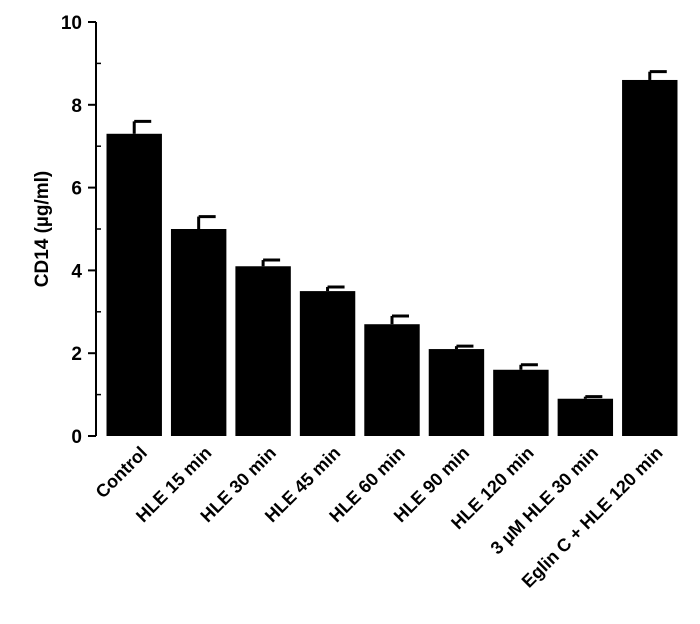 The height and width of the screenshot is (624, 700). What do you see at coordinates (76, 106) in the screenshot?
I see `y-tick-label: 8` at bounding box center [76, 106].